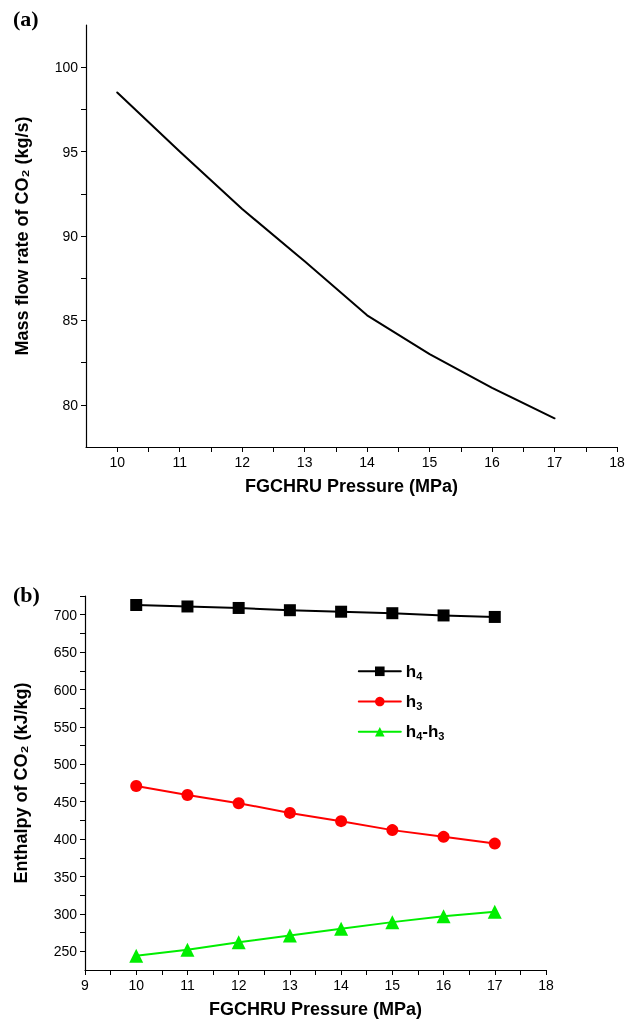 This screenshot has width=630, height=1026. What do you see at coordinates (66, 67) in the screenshot?
I see `y-tick-label: 100` at bounding box center [66, 67].